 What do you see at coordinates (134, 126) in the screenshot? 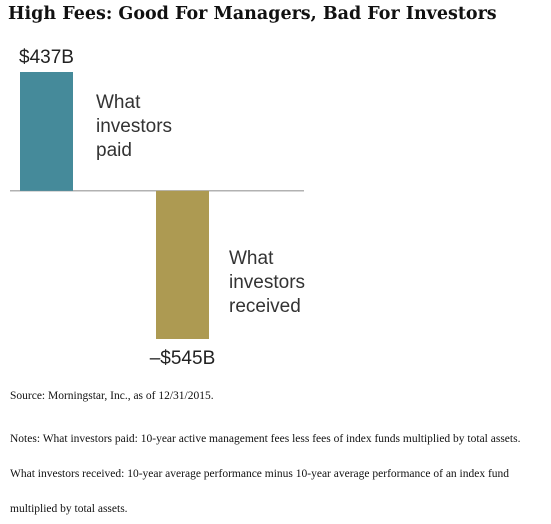
I see `category-label-1: What investors paid` at bounding box center [134, 126].